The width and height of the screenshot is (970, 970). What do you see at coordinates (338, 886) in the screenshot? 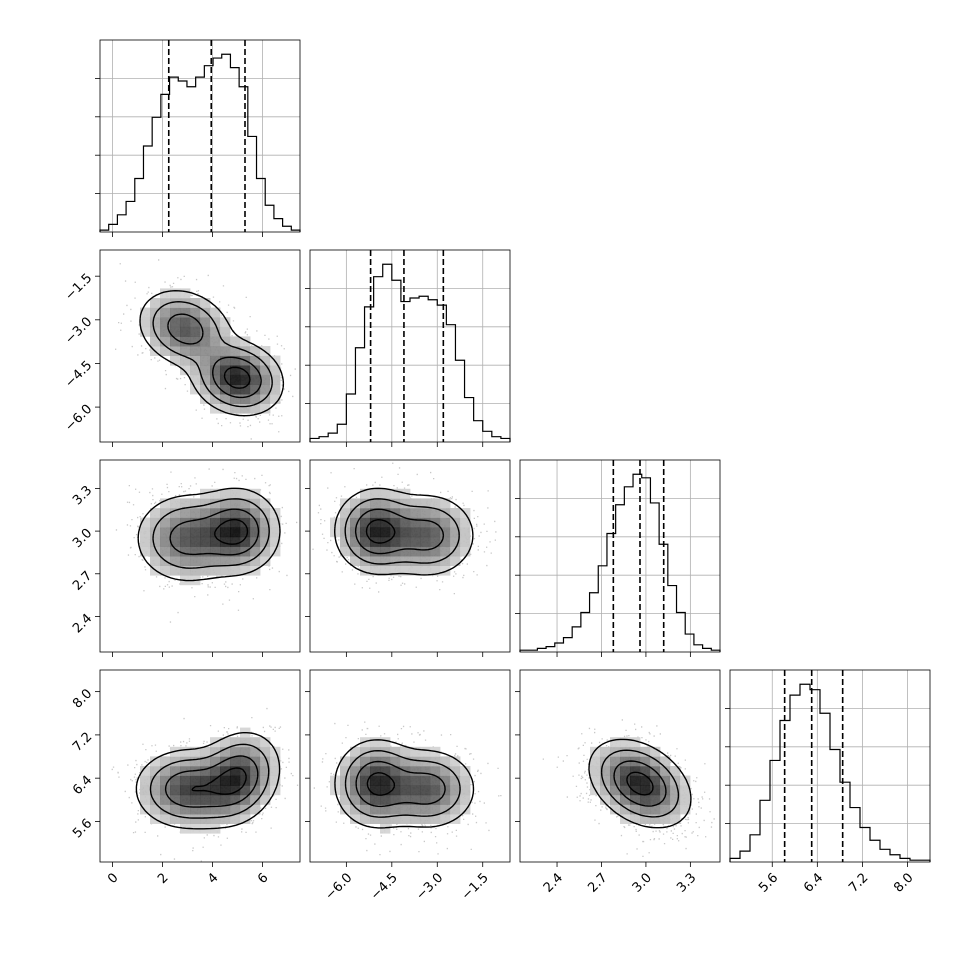
I see `x-tick-label: −6.0` at bounding box center [338, 886].